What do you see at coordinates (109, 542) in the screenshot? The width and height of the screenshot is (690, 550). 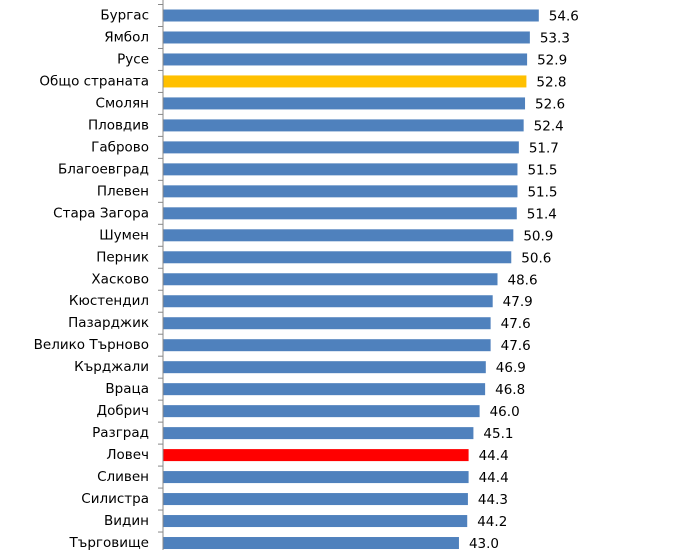 I see `category-label-row-24: Търговище` at bounding box center [109, 542].